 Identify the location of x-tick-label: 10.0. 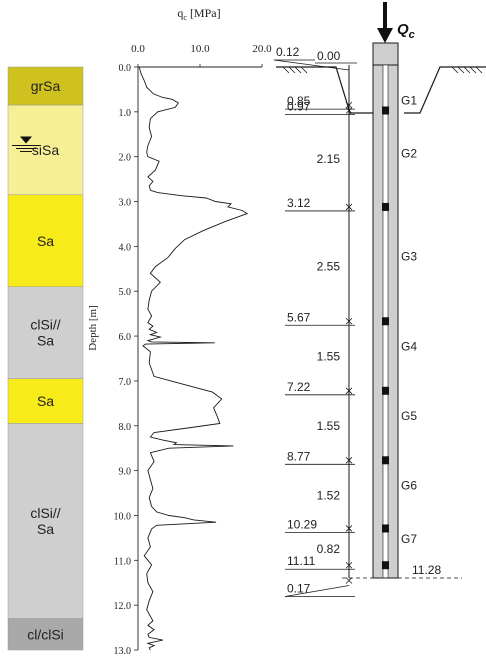
(200, 49).